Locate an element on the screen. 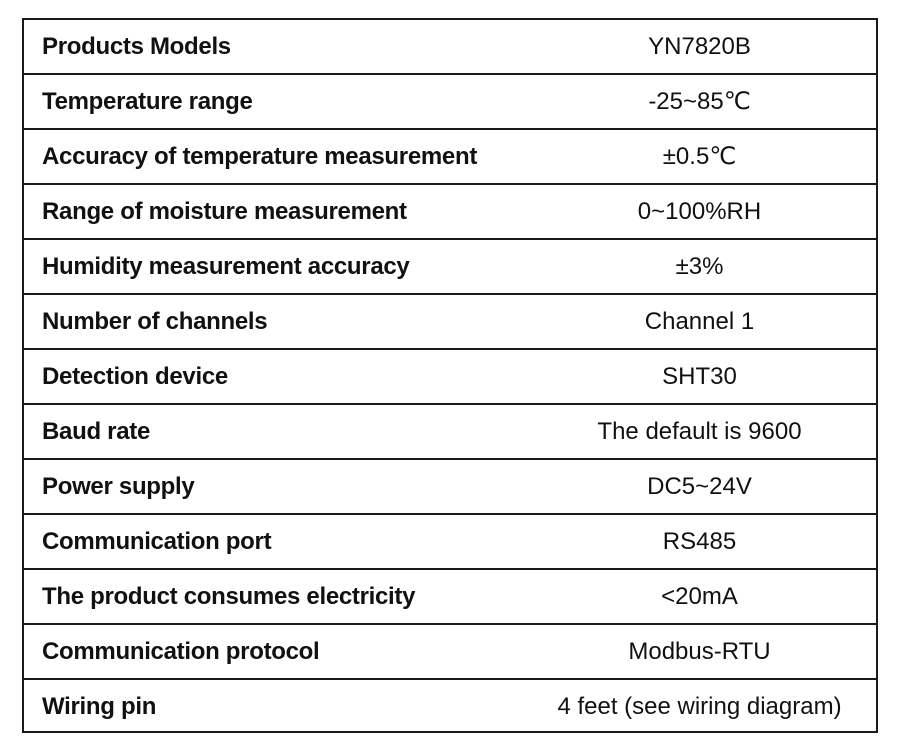 This screenshot has height=756, width=900. row-value: ±0.5℃ is located at coordinates (699, 156).